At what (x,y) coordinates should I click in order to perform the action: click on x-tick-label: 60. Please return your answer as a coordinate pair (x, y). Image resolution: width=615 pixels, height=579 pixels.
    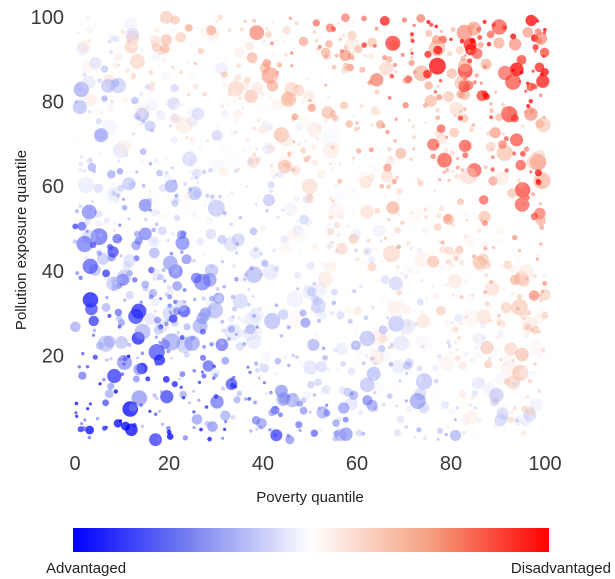
    Looking at the image, I should click on (357, 464).